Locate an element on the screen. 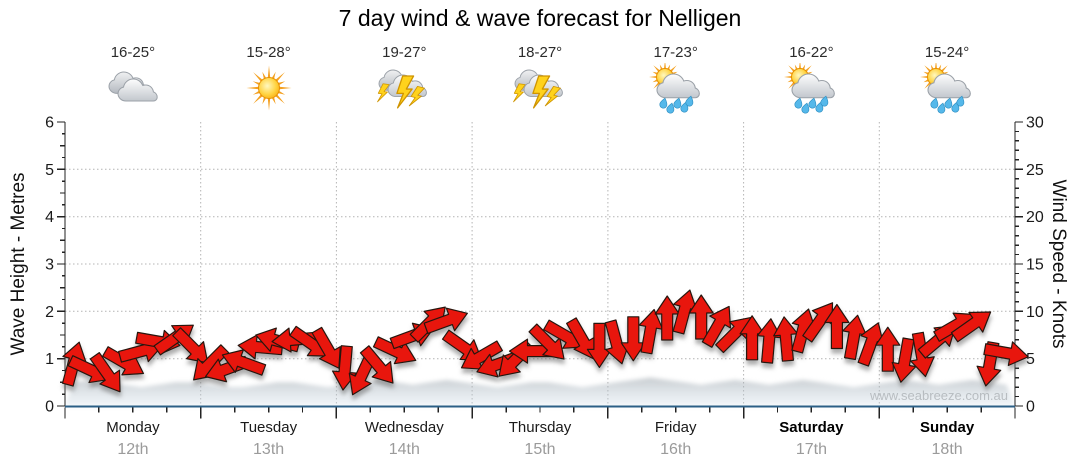 The image size is (1080, 475). y-axis-right: 0 5 10 15 20 25 30 is located at coordinates (1029, 265).